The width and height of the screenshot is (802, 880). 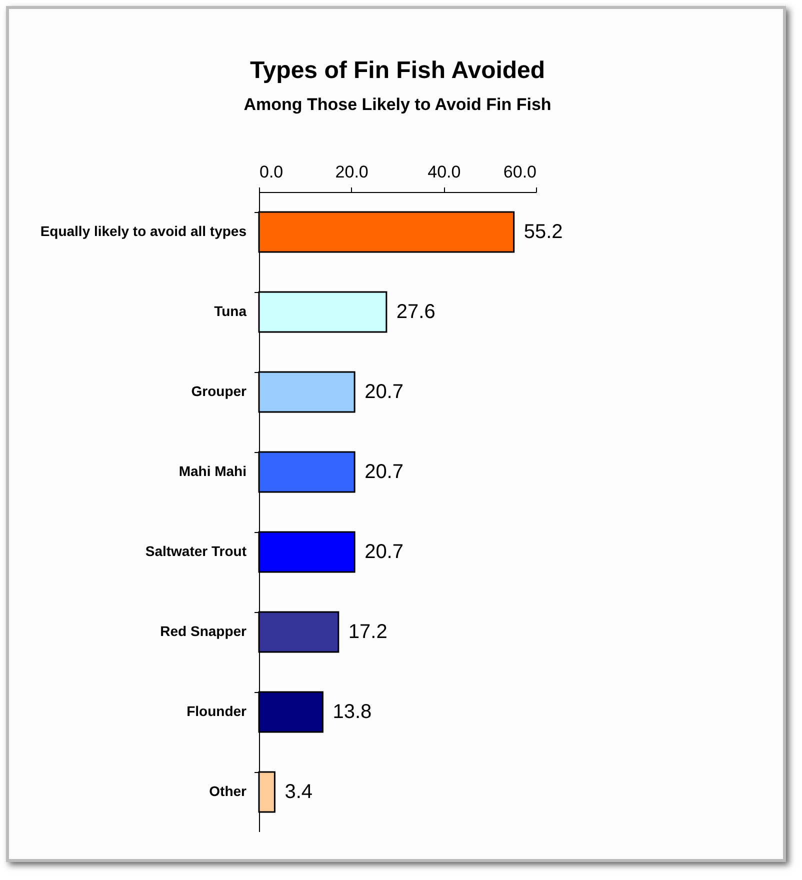 What do you see at coordinates (219, 391) in the screenshot?
I see `y-tick-label: Grouper` at bounding box center [219, 391].